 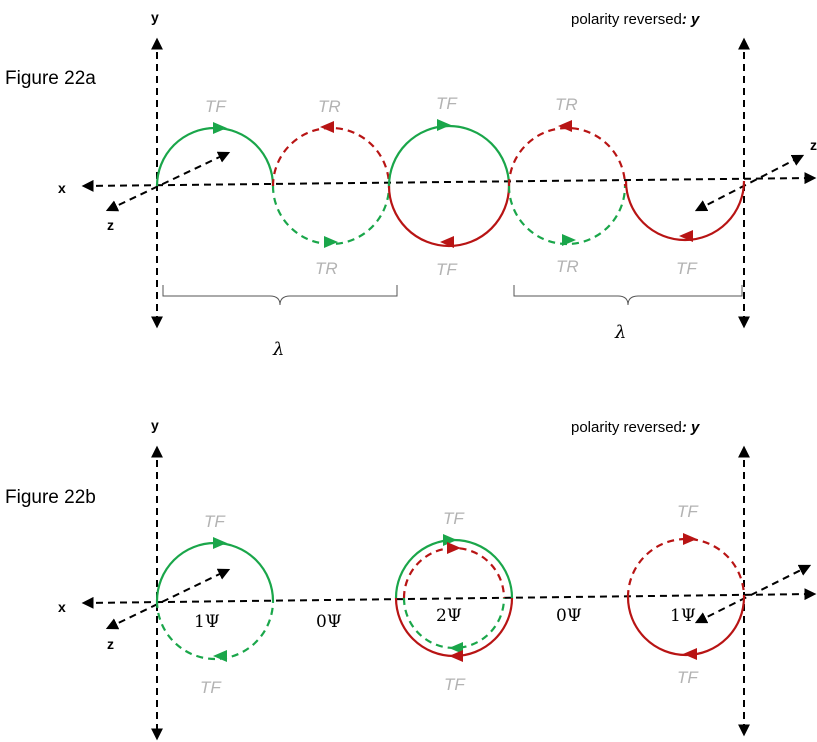 What do you see at coordinates (628, 295) in the screenshot?
I see `figure-22a-brace-right` at bounding box center [628, 295].